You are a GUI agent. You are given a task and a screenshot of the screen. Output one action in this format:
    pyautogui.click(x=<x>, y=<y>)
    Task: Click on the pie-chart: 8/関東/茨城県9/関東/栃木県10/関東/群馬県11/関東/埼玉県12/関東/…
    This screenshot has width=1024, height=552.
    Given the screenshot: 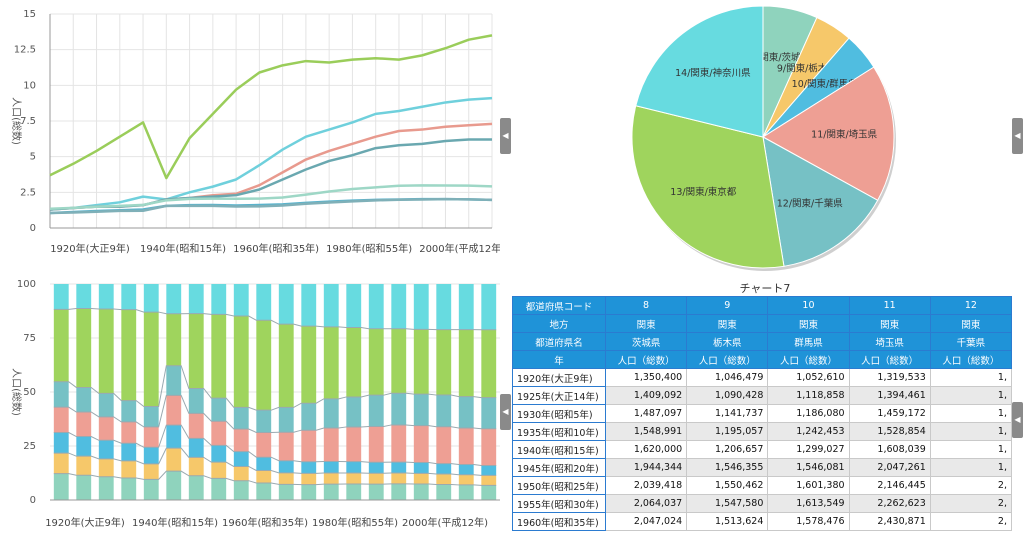 What is the action you would take?
    pyautogui.click(x=763, y=138)
    